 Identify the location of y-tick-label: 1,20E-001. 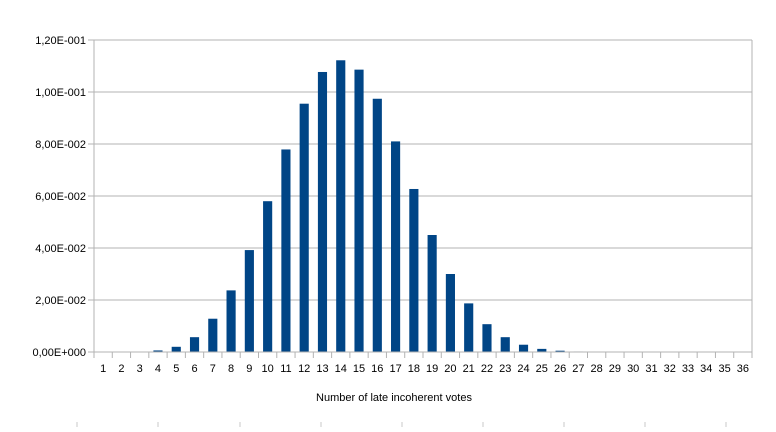
(60, 41).